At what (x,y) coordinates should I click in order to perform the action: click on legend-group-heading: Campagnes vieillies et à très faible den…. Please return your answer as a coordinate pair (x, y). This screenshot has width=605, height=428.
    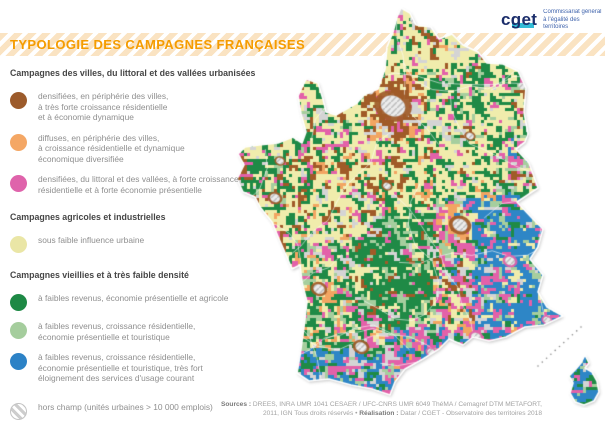
    Looking at the image, I should click on (99, 275).